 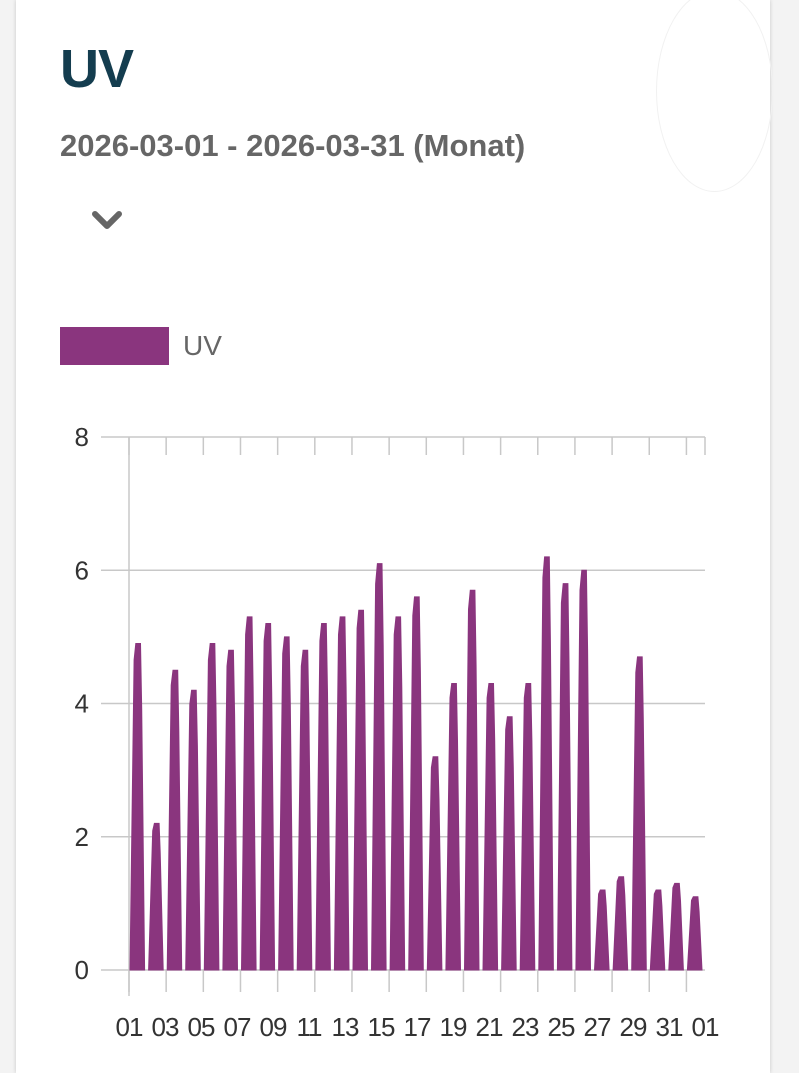 I want to click on legend-label: UV, so click(x=202, y=345).